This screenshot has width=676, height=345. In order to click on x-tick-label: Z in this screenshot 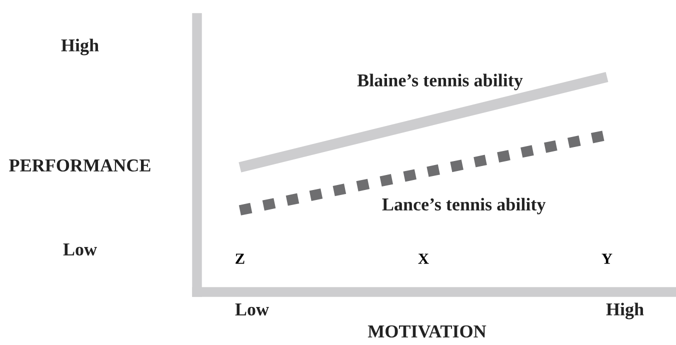, I will do `click(240, 259)`.